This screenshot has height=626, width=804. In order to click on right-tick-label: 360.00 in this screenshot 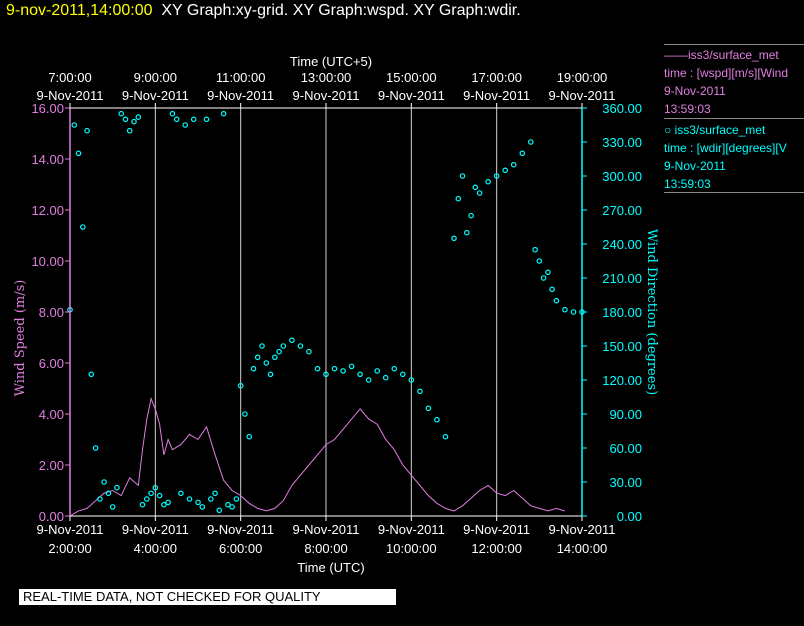, I will do `click(622, 108)`.